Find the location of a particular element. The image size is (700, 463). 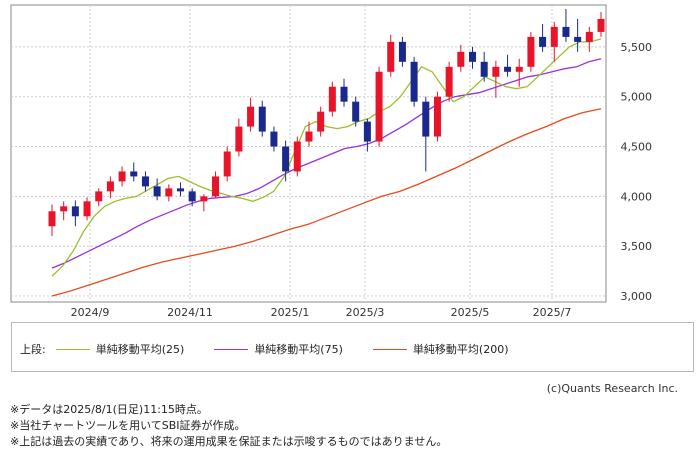

legend-swatch-ma200 is located at coordinates (389, 349).